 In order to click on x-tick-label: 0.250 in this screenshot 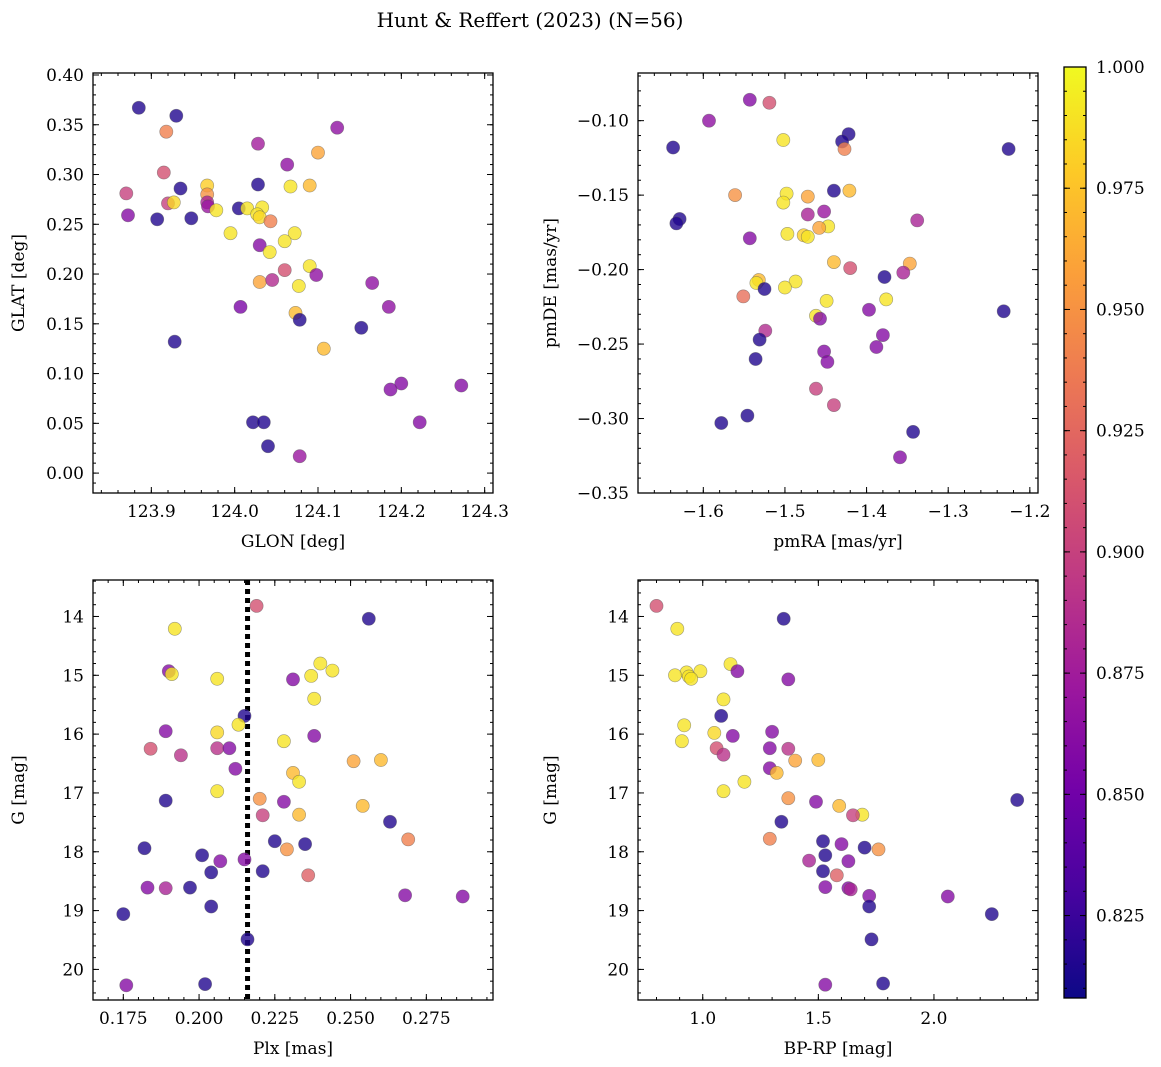, I will do `click(350, 1019)`.